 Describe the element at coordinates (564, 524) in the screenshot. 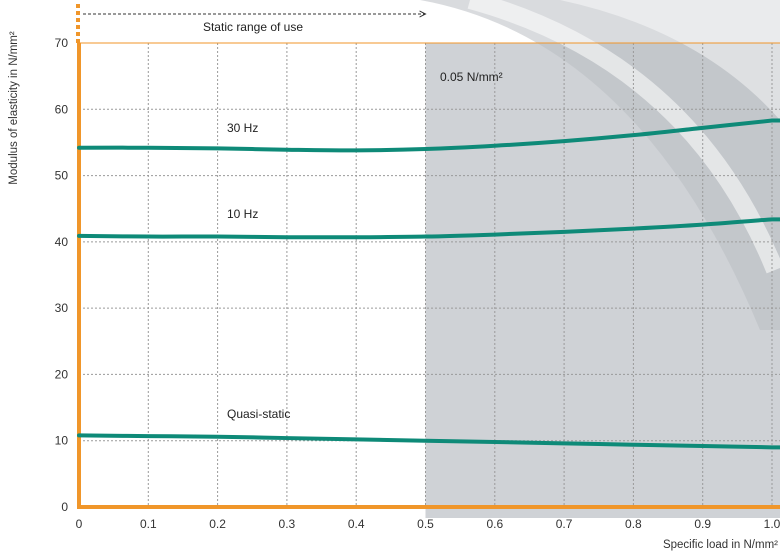

I see `x-tick-label: 0.7` at that location.